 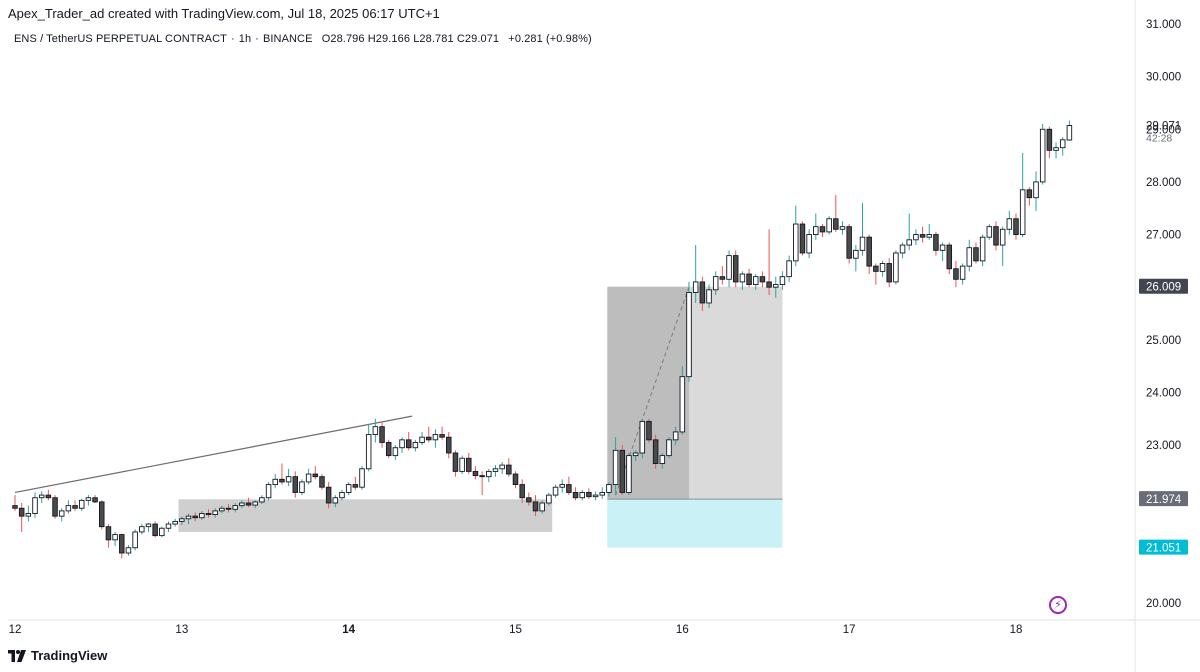 I want to click on price-tick-label: 20.000, so click(x=1163, y=604).